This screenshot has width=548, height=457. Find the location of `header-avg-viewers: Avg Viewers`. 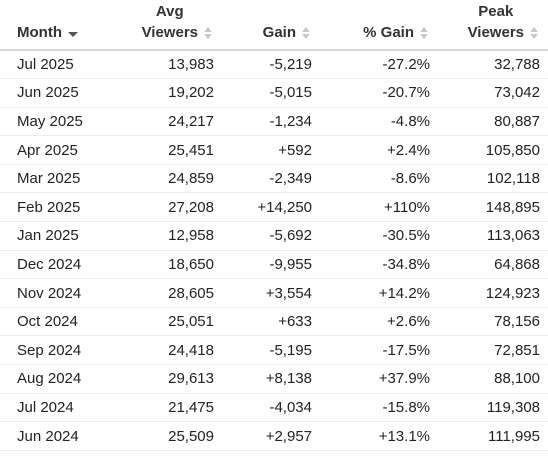

header-avg-viewers: Avg Viewers is located at coordinates (170, 25).